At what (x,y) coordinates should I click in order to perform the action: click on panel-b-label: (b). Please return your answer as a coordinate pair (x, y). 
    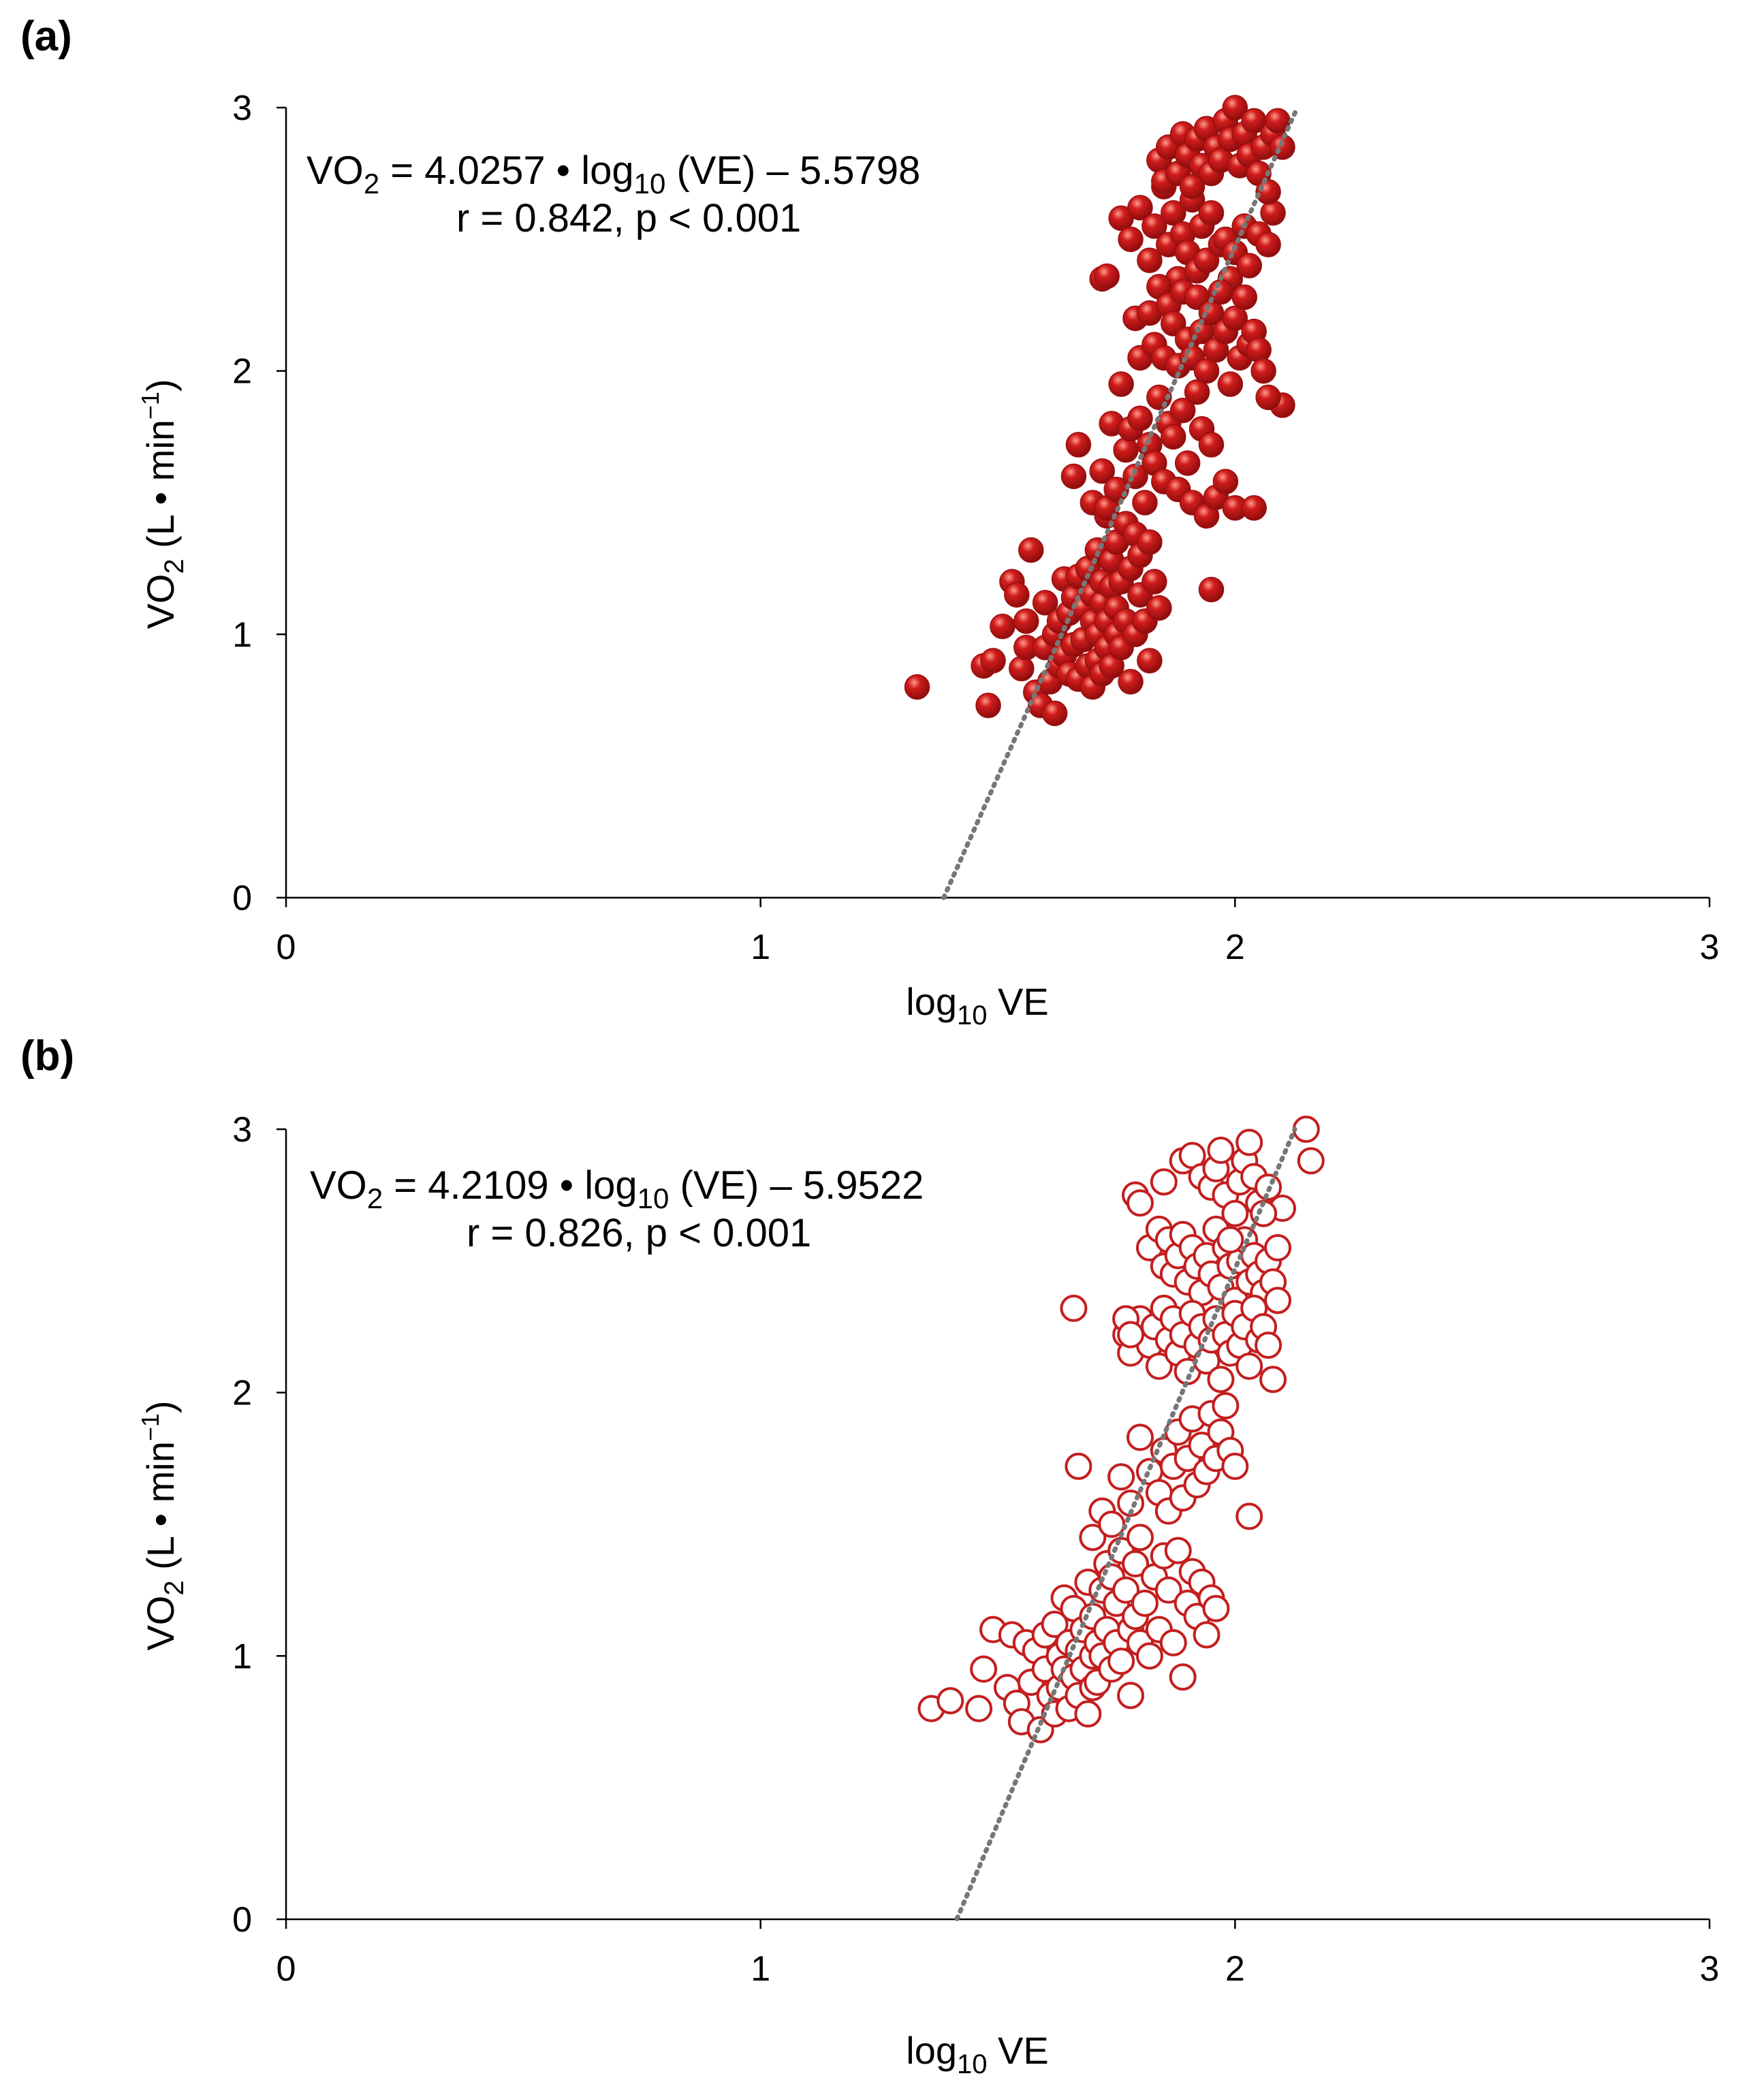
    Looking at the image, I should click on (48, 1056).